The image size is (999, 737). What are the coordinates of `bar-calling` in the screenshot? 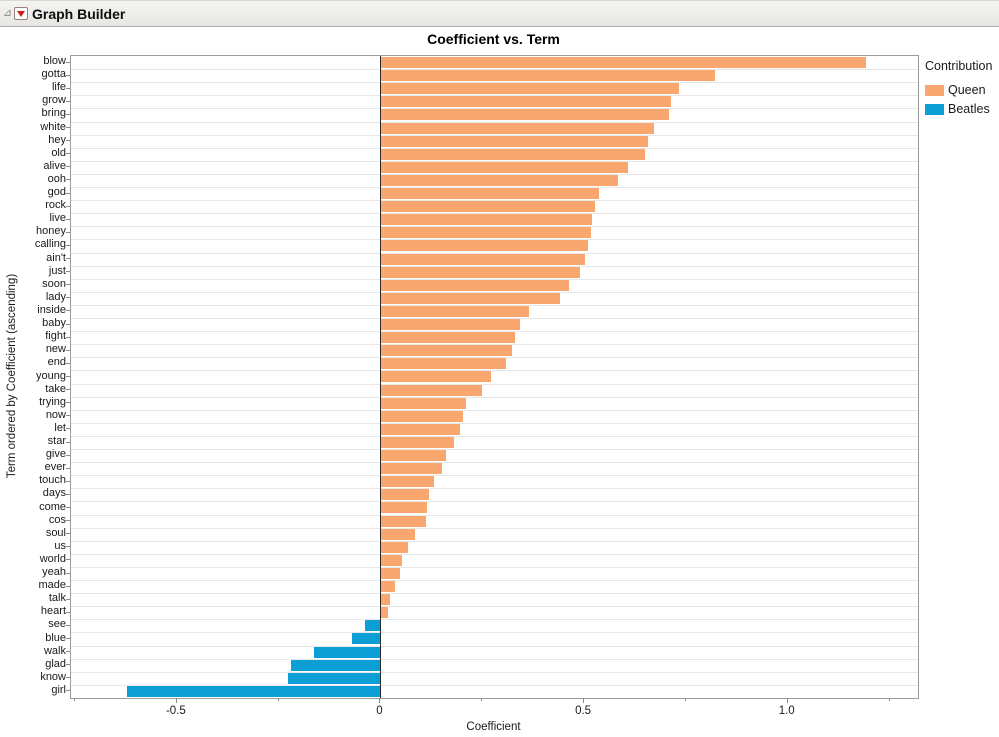 It's located at (484, 246).